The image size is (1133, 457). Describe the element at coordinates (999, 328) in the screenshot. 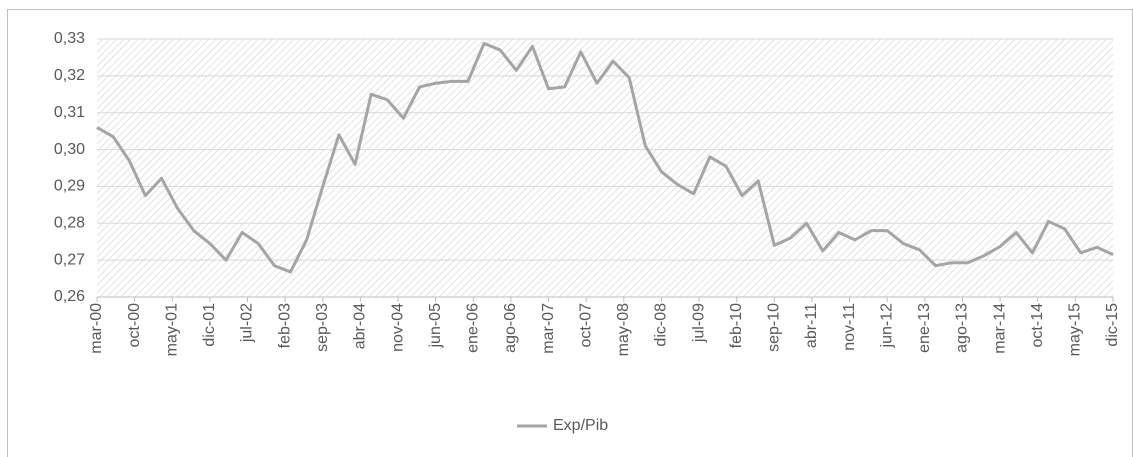

I see `x-tick-label: mar-14` at that location.